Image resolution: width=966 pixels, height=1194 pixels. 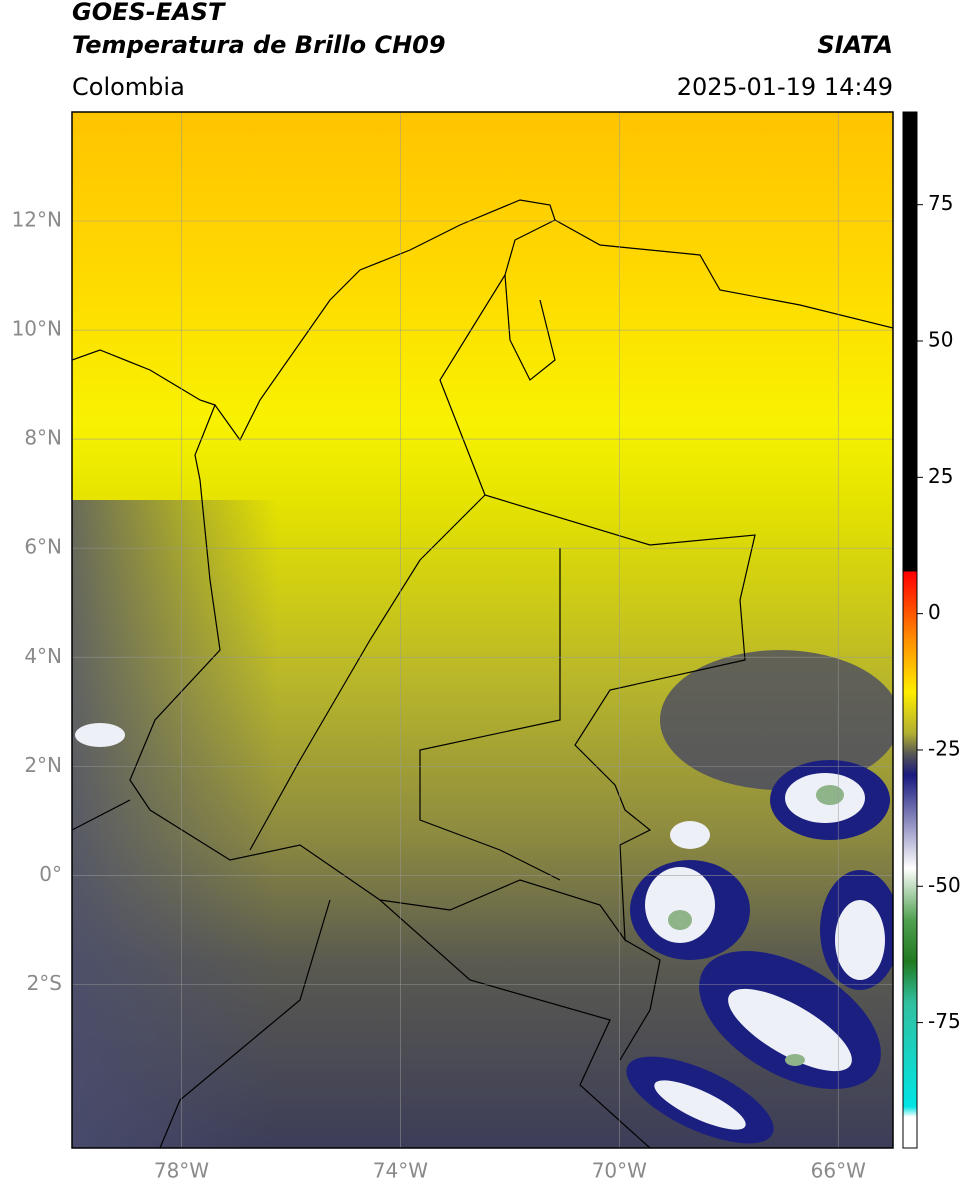 I want to click on y-tick-label: 2°S, so click(x=44, y=983).